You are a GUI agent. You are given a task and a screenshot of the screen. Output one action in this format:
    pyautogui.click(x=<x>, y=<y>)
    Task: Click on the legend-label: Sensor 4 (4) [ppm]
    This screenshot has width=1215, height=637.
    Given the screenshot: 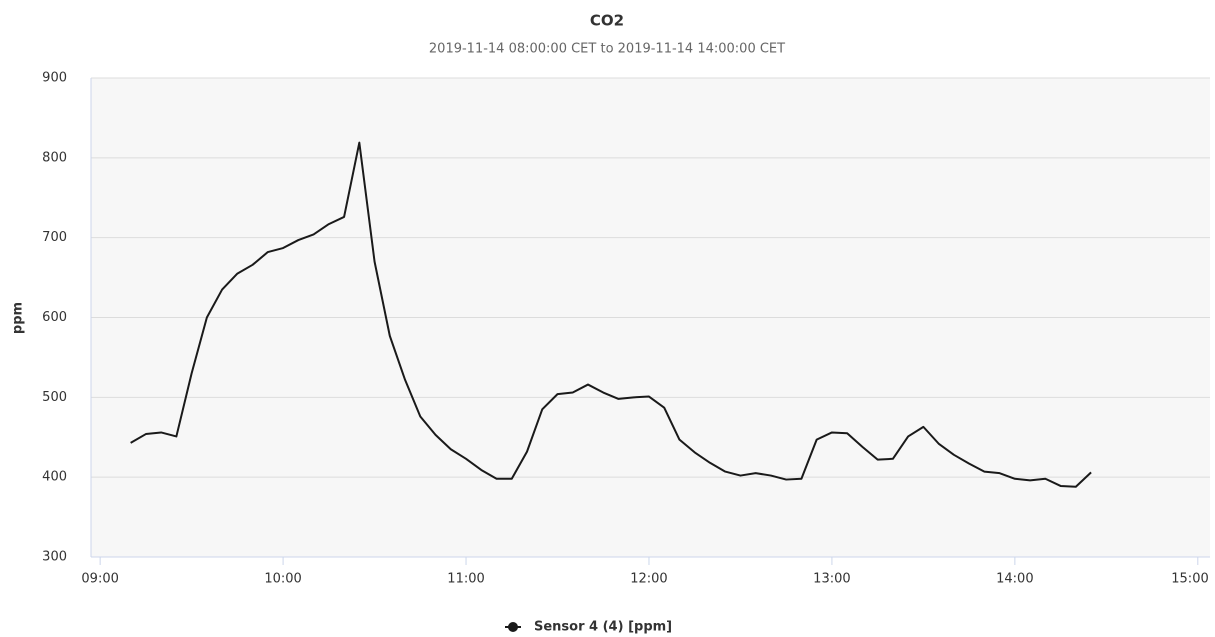 What is the action you would take?
    pyautogui.click(x=603, y=627)
    